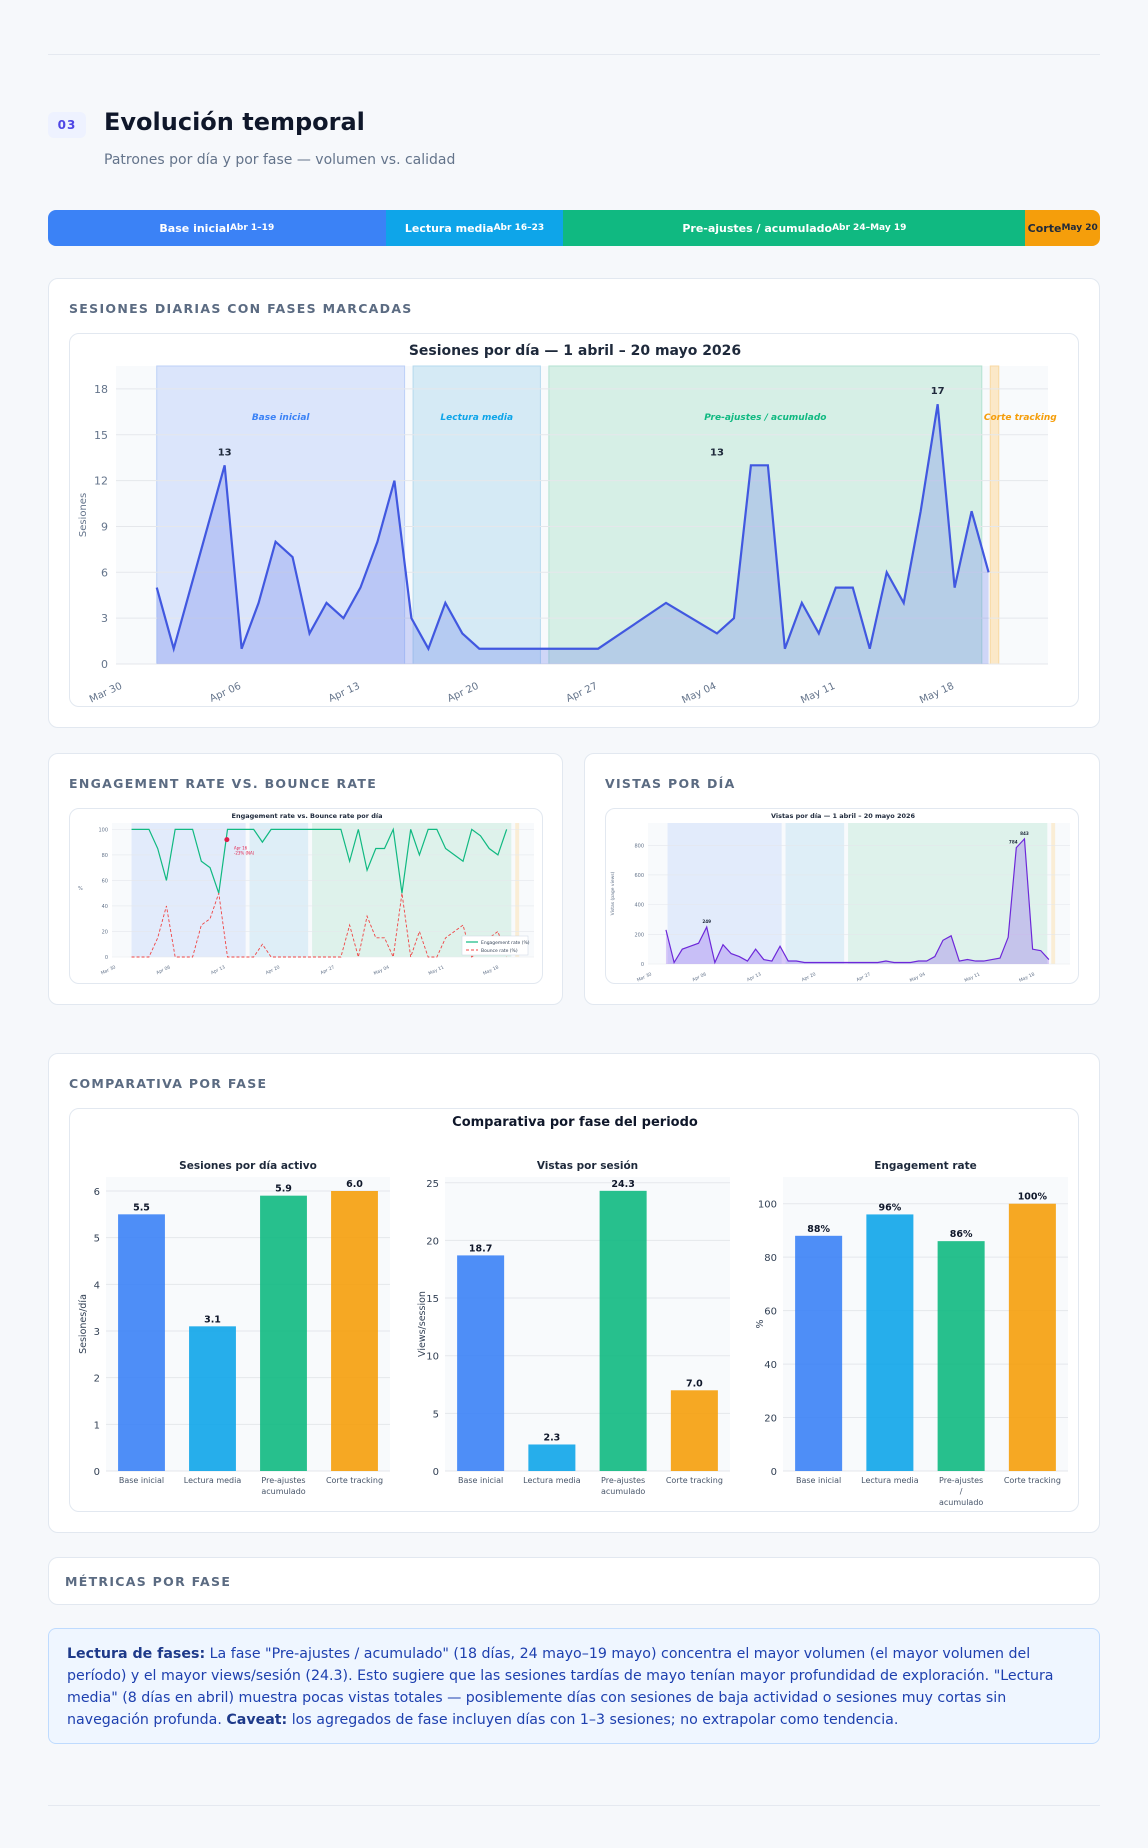  What do you see at coordinates (519, 228) in the screenshot?
I see `phase-dates: Abr 16–23` at bounding box center [519, 228].